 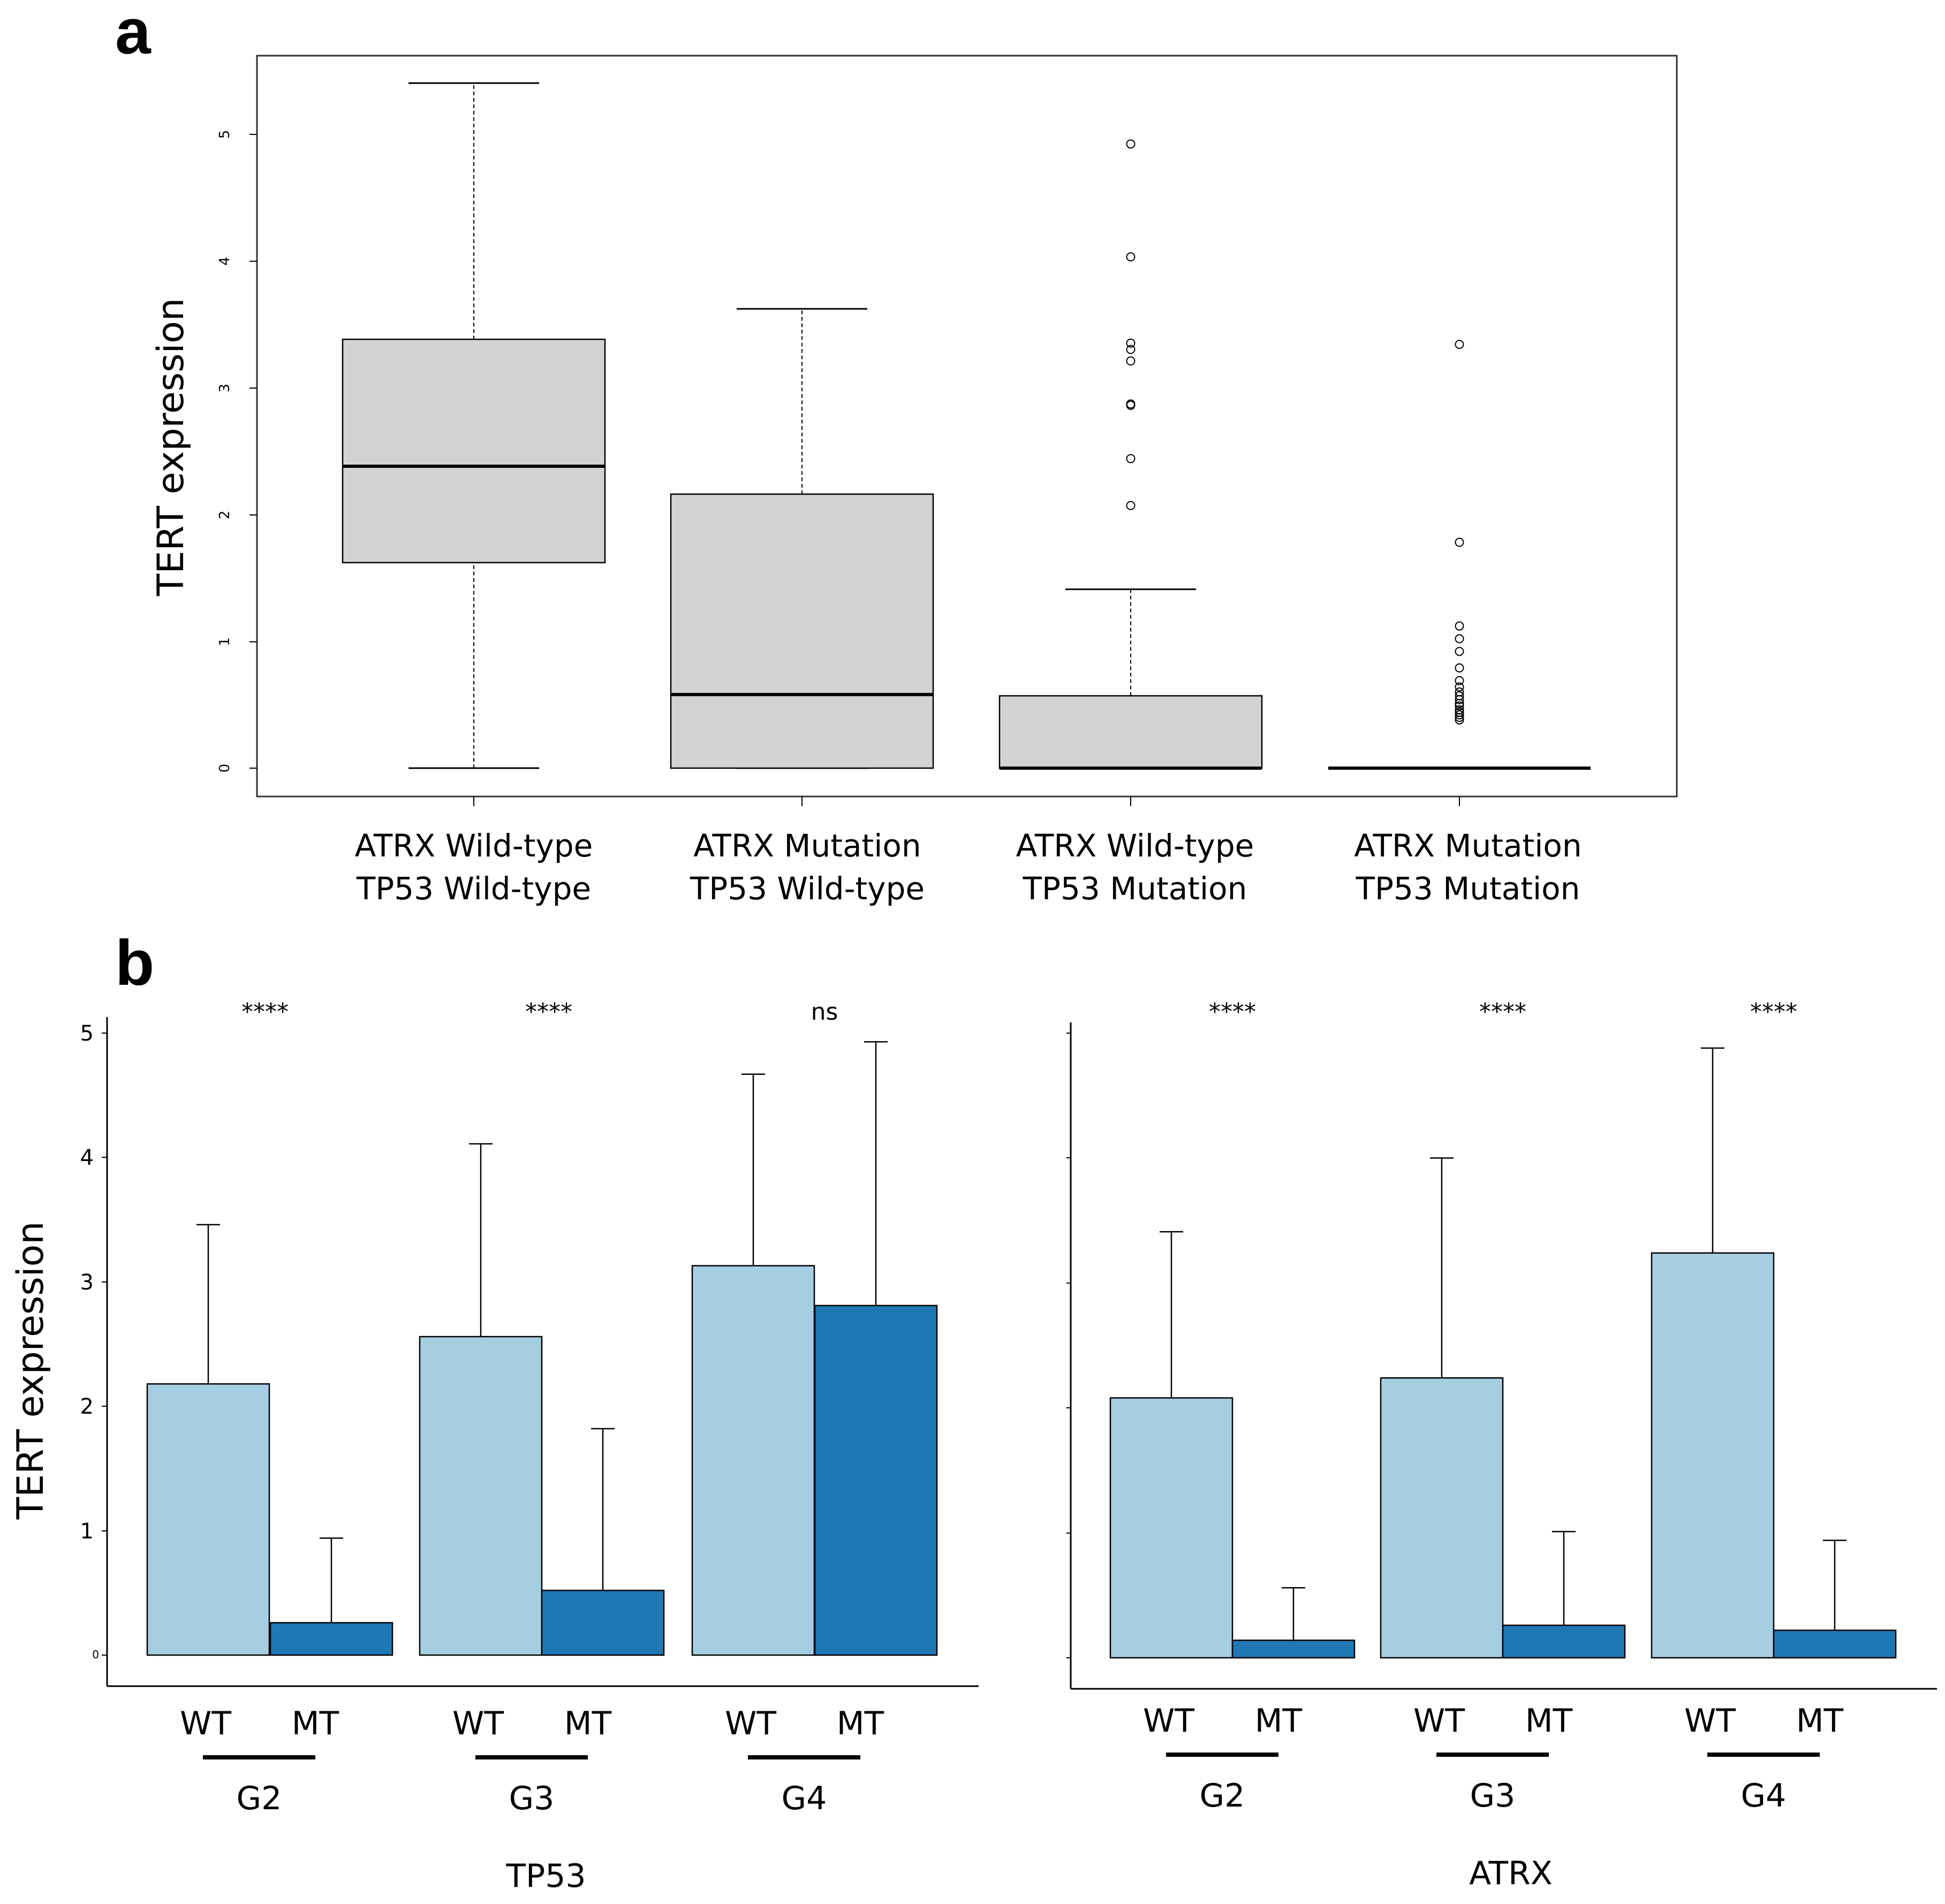 I want to click on plot-b-ytick-label: 1, so click(x=87, y=1531).